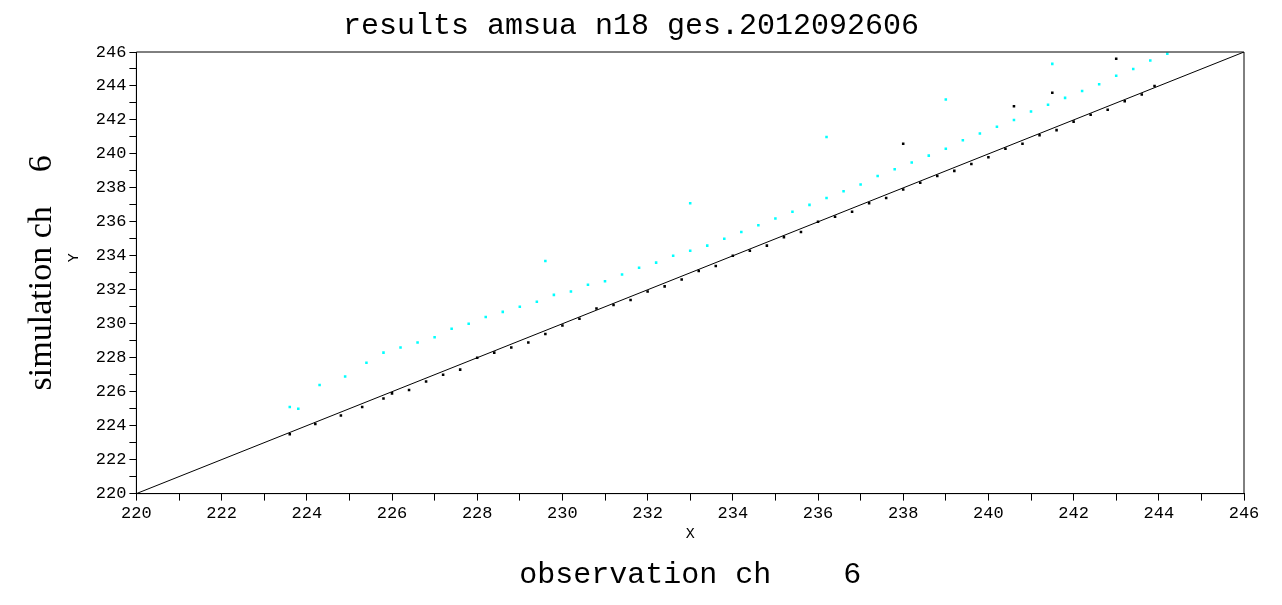 The width and height of the screenshot is (1282, 605). Describe the element at coordinates (221, 514) in the screenshot. I see `x-tick-label: 222` at that location.